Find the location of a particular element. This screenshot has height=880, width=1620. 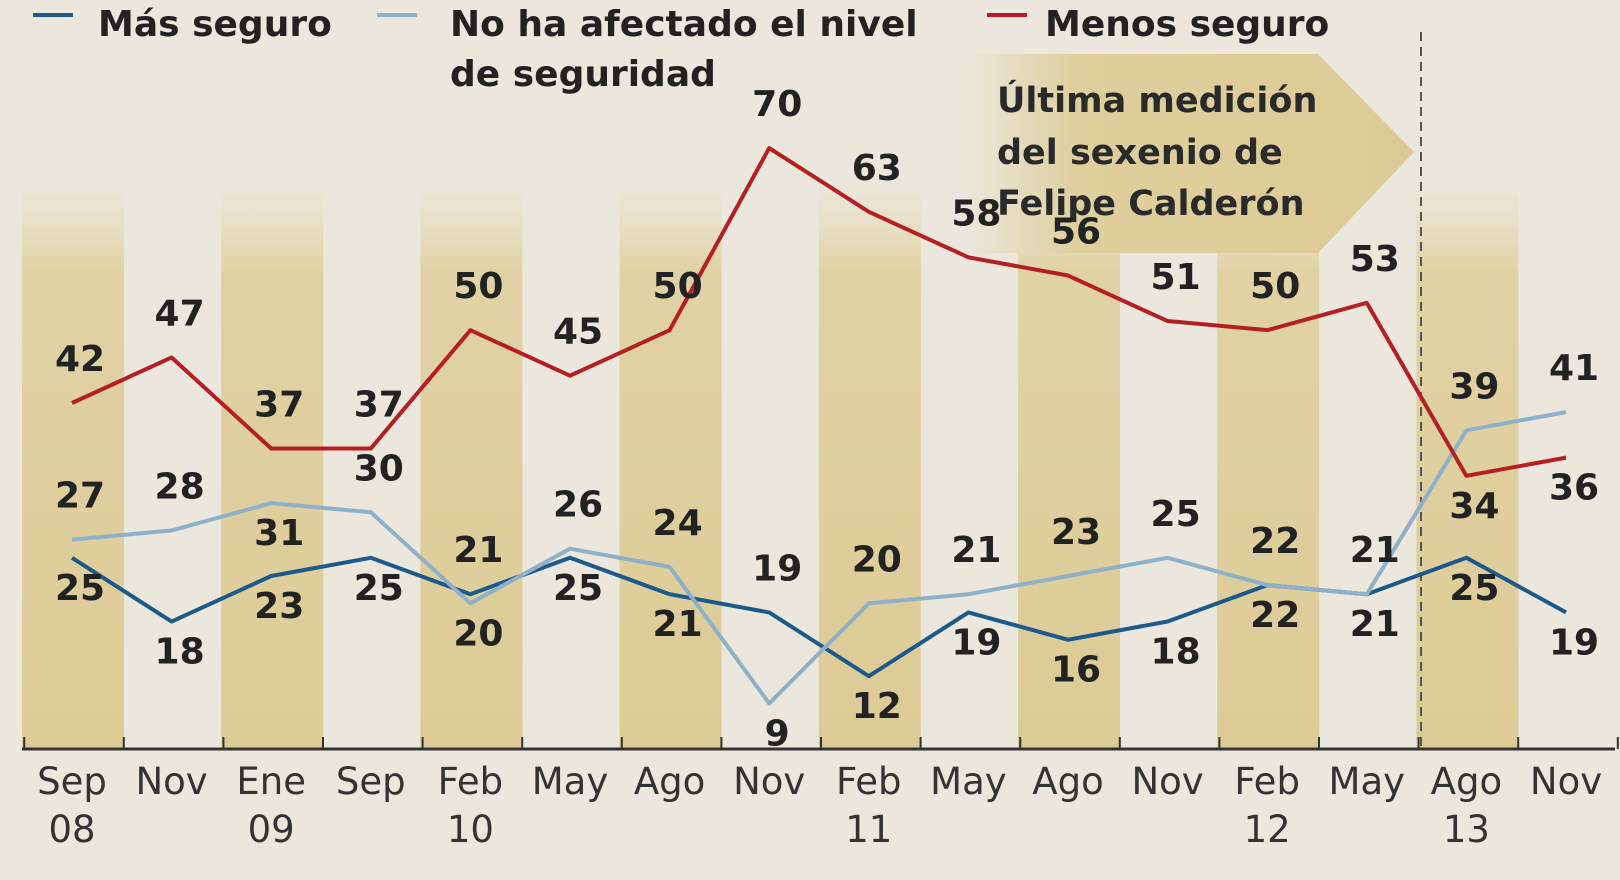

data-label: 51 is located at coordinates (1176, 277).